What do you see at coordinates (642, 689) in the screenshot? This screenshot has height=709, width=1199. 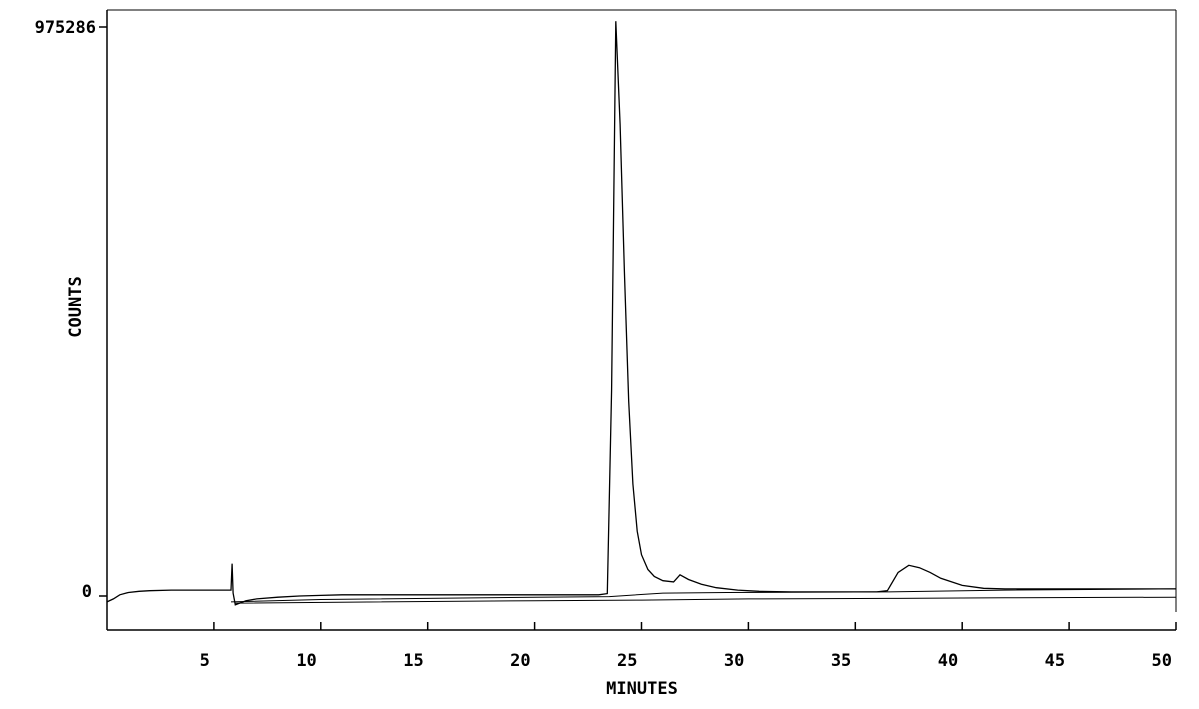 I see `x-axis-title: MINUTES` at bounding box center [642, 689].